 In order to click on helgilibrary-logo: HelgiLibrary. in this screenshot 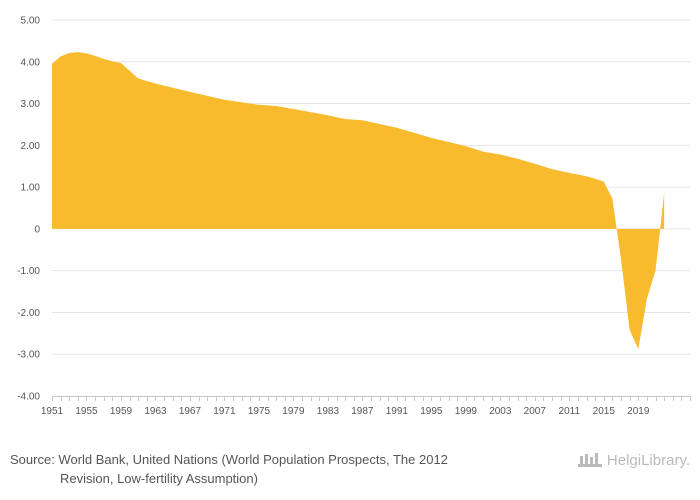, I will do `click(633, 460)`.